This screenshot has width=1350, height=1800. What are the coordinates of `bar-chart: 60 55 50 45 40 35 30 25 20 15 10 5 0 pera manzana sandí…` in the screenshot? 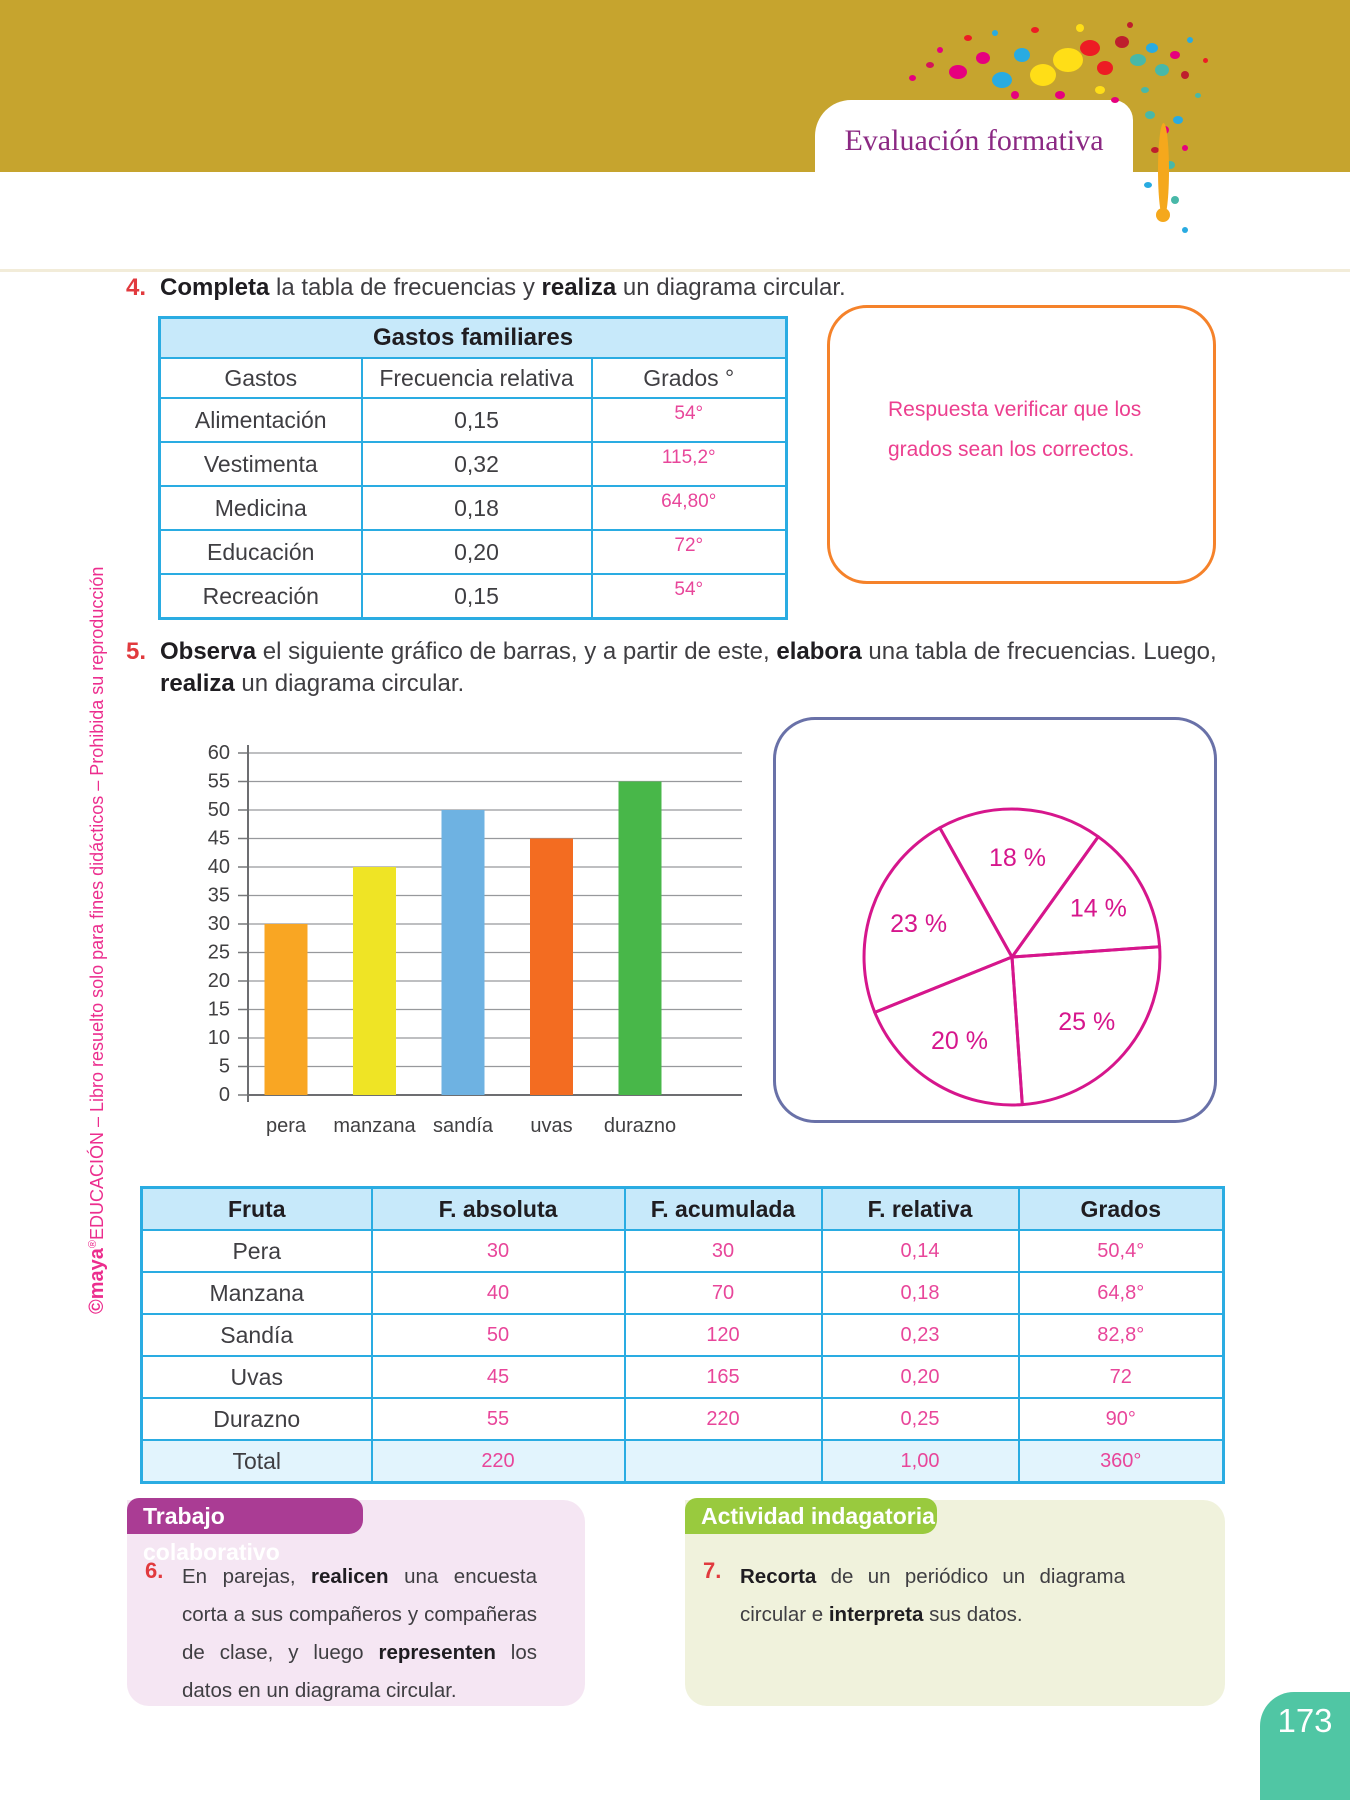 It's located at (450, 955).